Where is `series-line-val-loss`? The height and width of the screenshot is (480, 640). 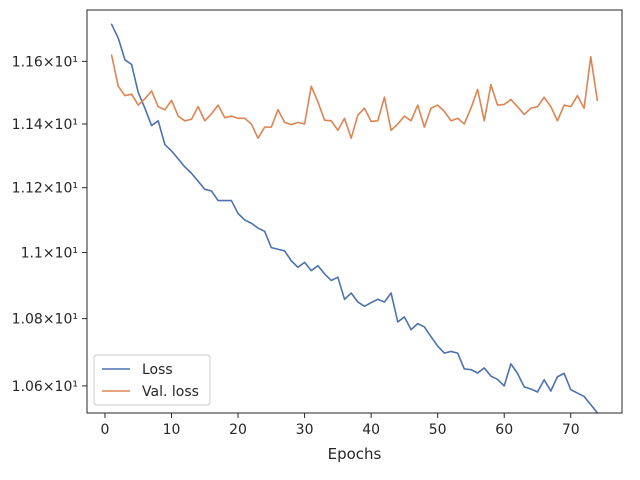
series-line-val-loss is located at coordinates (354, 97).